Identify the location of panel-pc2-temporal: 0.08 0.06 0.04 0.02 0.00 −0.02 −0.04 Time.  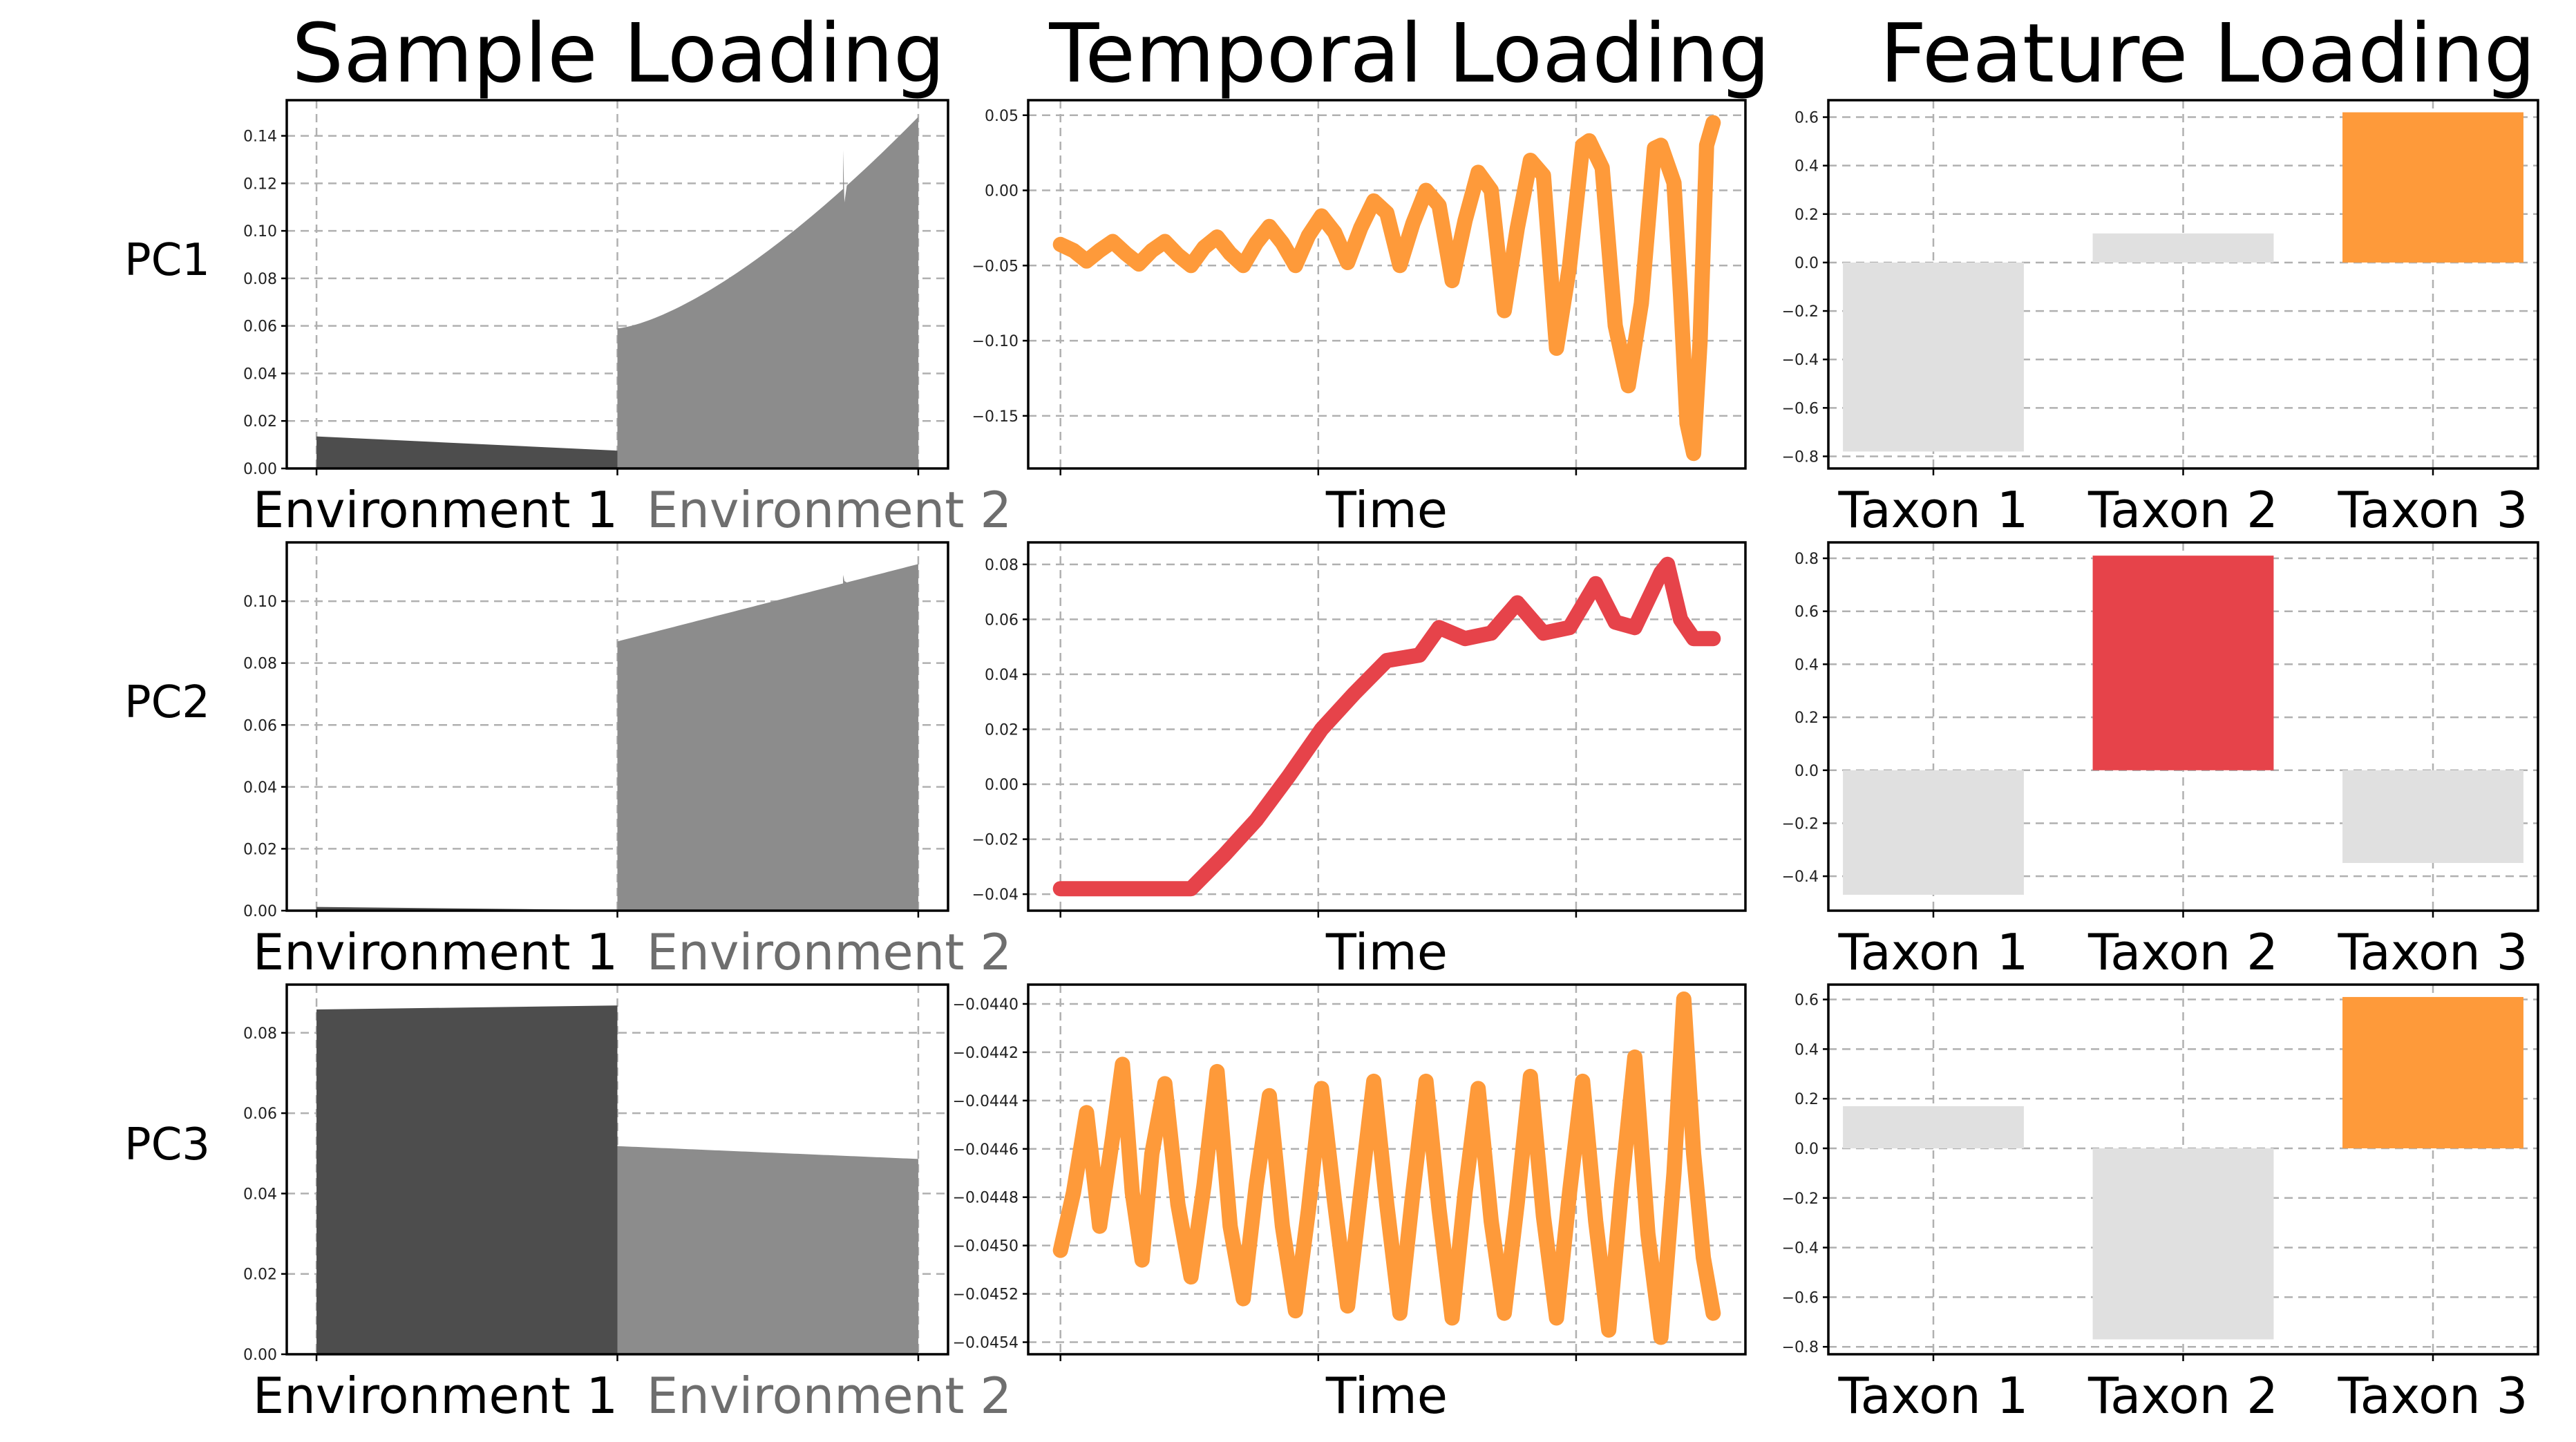
(1359, 761).